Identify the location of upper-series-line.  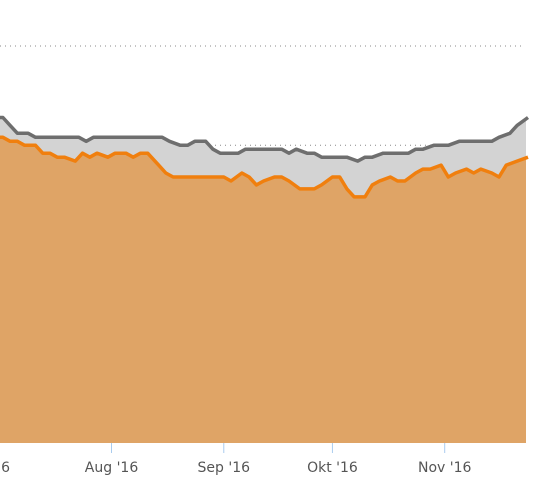
(265, 139).